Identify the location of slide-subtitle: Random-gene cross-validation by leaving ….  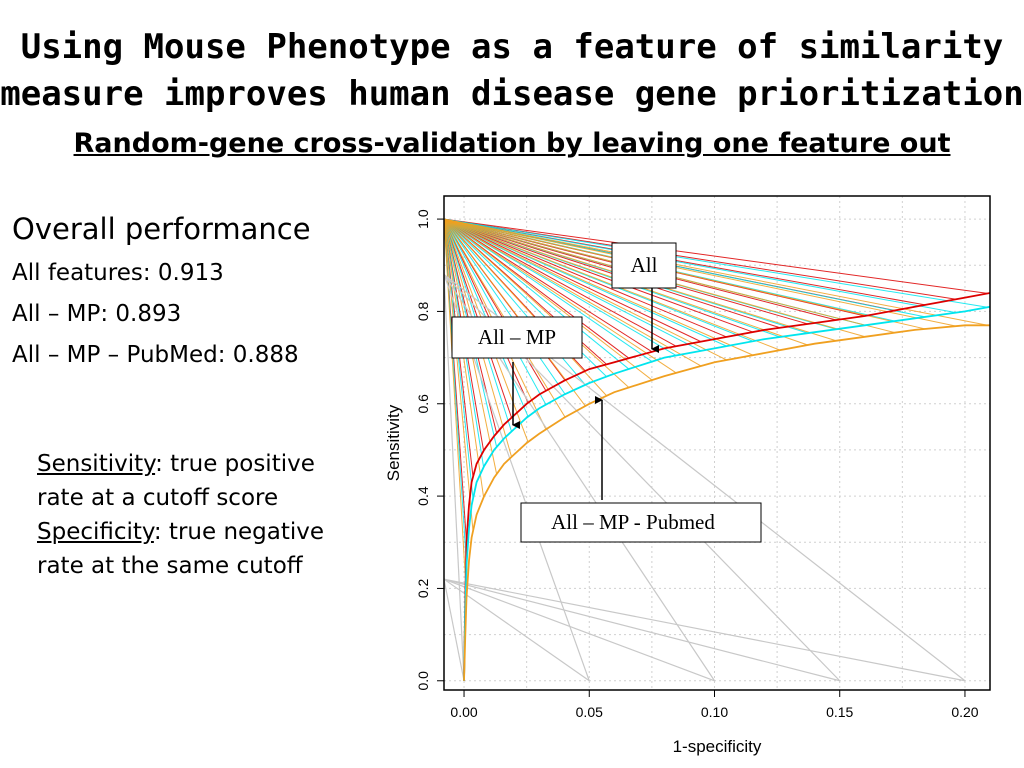
(512, 143).